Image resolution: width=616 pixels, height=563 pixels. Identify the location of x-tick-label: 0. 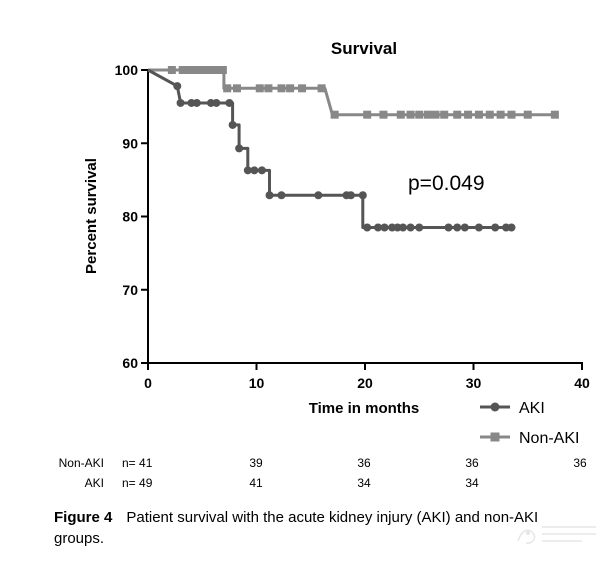
(148, 383).